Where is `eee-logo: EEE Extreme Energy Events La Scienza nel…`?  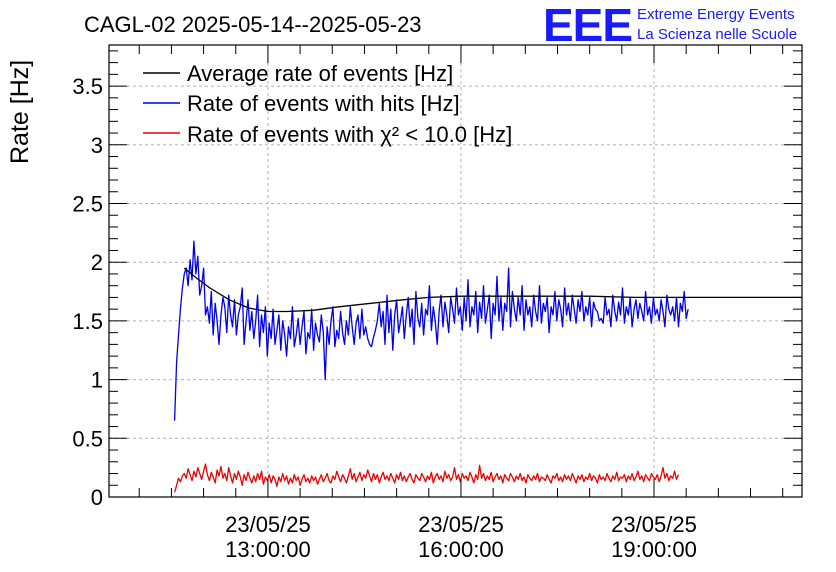
eee-logo: EEE Extreme Energy Events La Scienza nel… is located at coordinates (670, 25).